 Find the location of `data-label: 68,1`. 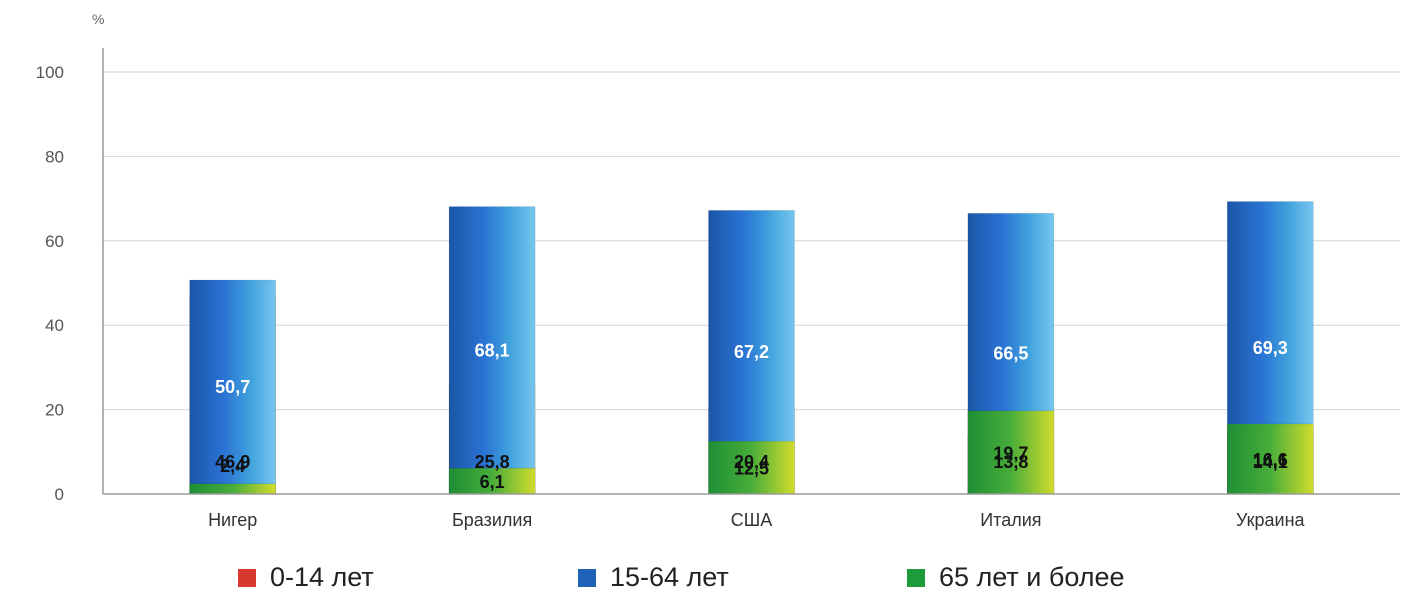

data-label: 68,1 is located at coordinates (492, 350).